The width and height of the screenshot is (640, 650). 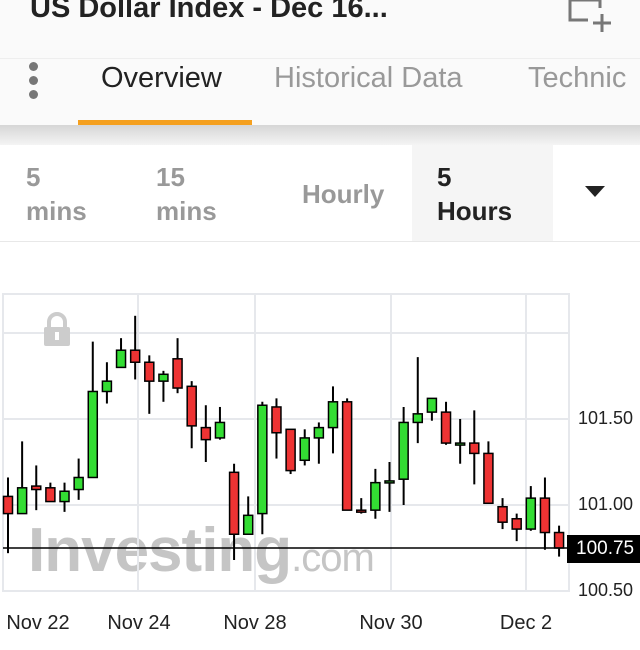 I want to click on x-tick-label: Nov 22, so click(x=38, y=623).